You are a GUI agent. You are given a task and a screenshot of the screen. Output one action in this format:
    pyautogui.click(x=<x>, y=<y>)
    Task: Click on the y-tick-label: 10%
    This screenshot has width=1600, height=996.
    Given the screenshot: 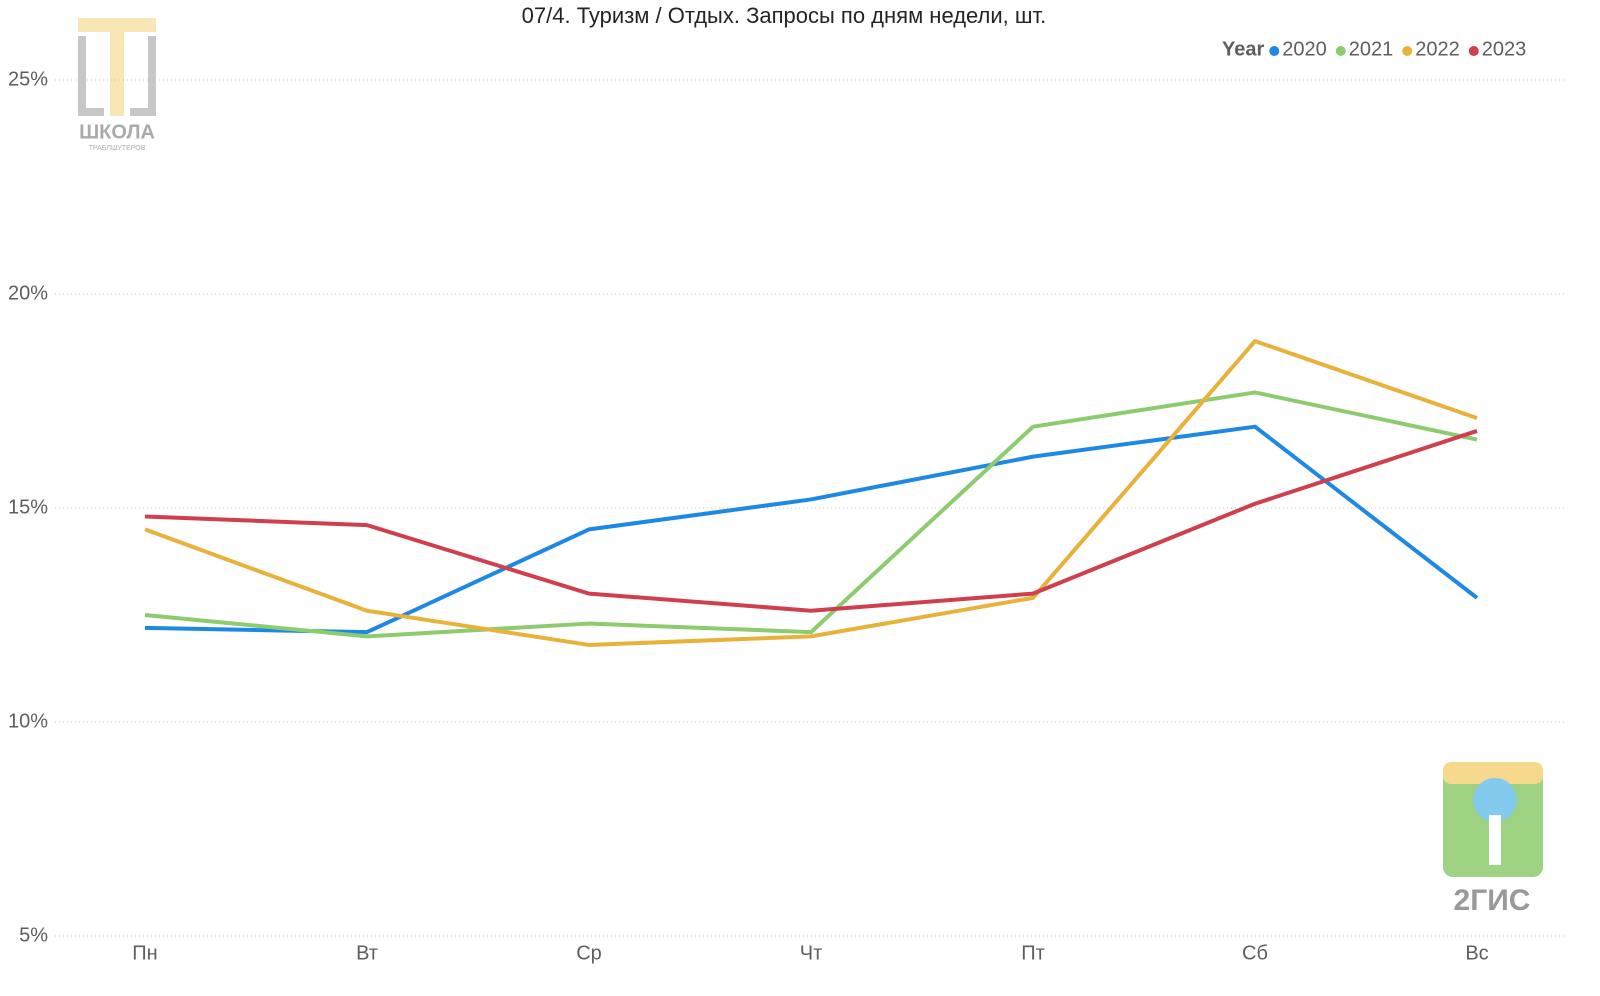 What is the action you would take?
    pyautogui.click(x=28, y=721)
    